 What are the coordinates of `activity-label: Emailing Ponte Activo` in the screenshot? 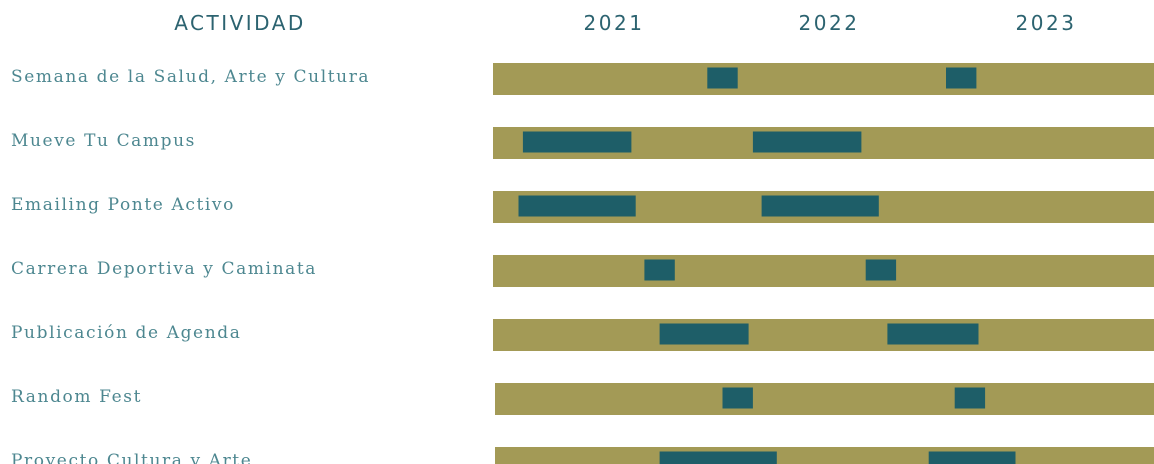 It's located at (123, 205).